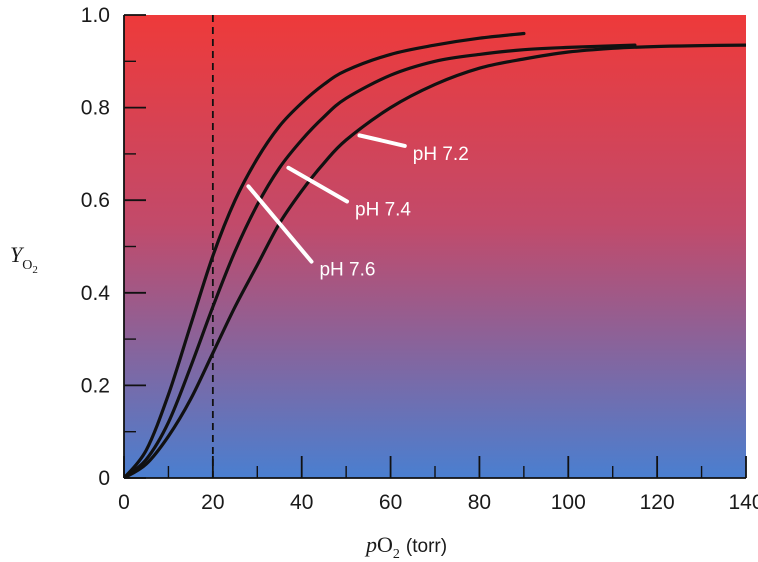 Image resolution: width=758 pixels, height=562 pixels. Describe the element at coordinates (426, 546) in the screenshot. I see `x-axis-title-unit: (torr)` at that location.